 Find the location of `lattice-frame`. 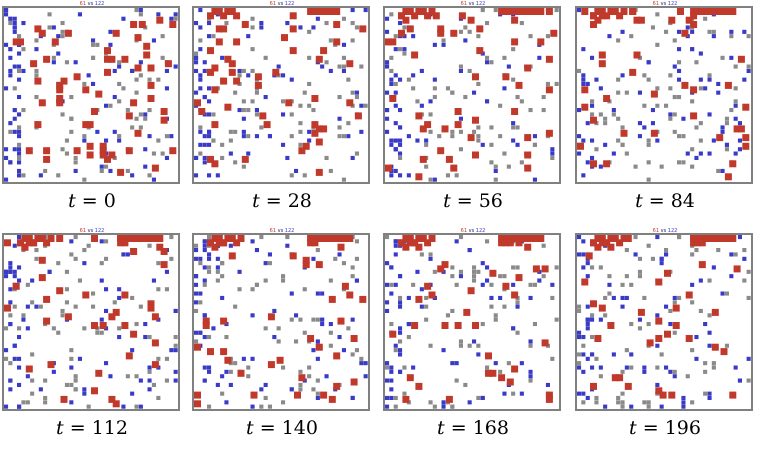

lattice-frame is located at coordinates (281, 322).